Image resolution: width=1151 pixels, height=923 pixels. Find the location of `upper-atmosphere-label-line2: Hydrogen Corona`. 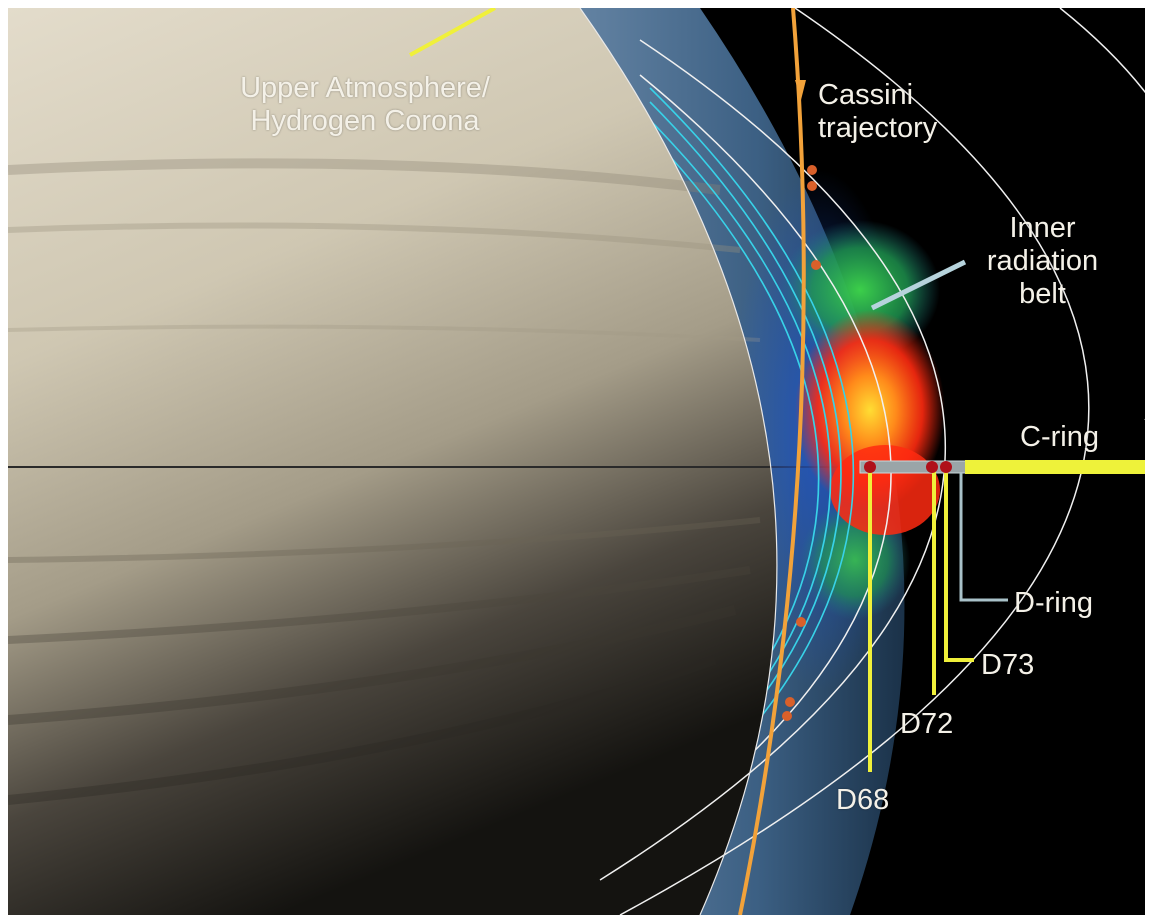

upper-atmosphere-label-line2: Hydrogen Corona is located at coordinates (365, 121).